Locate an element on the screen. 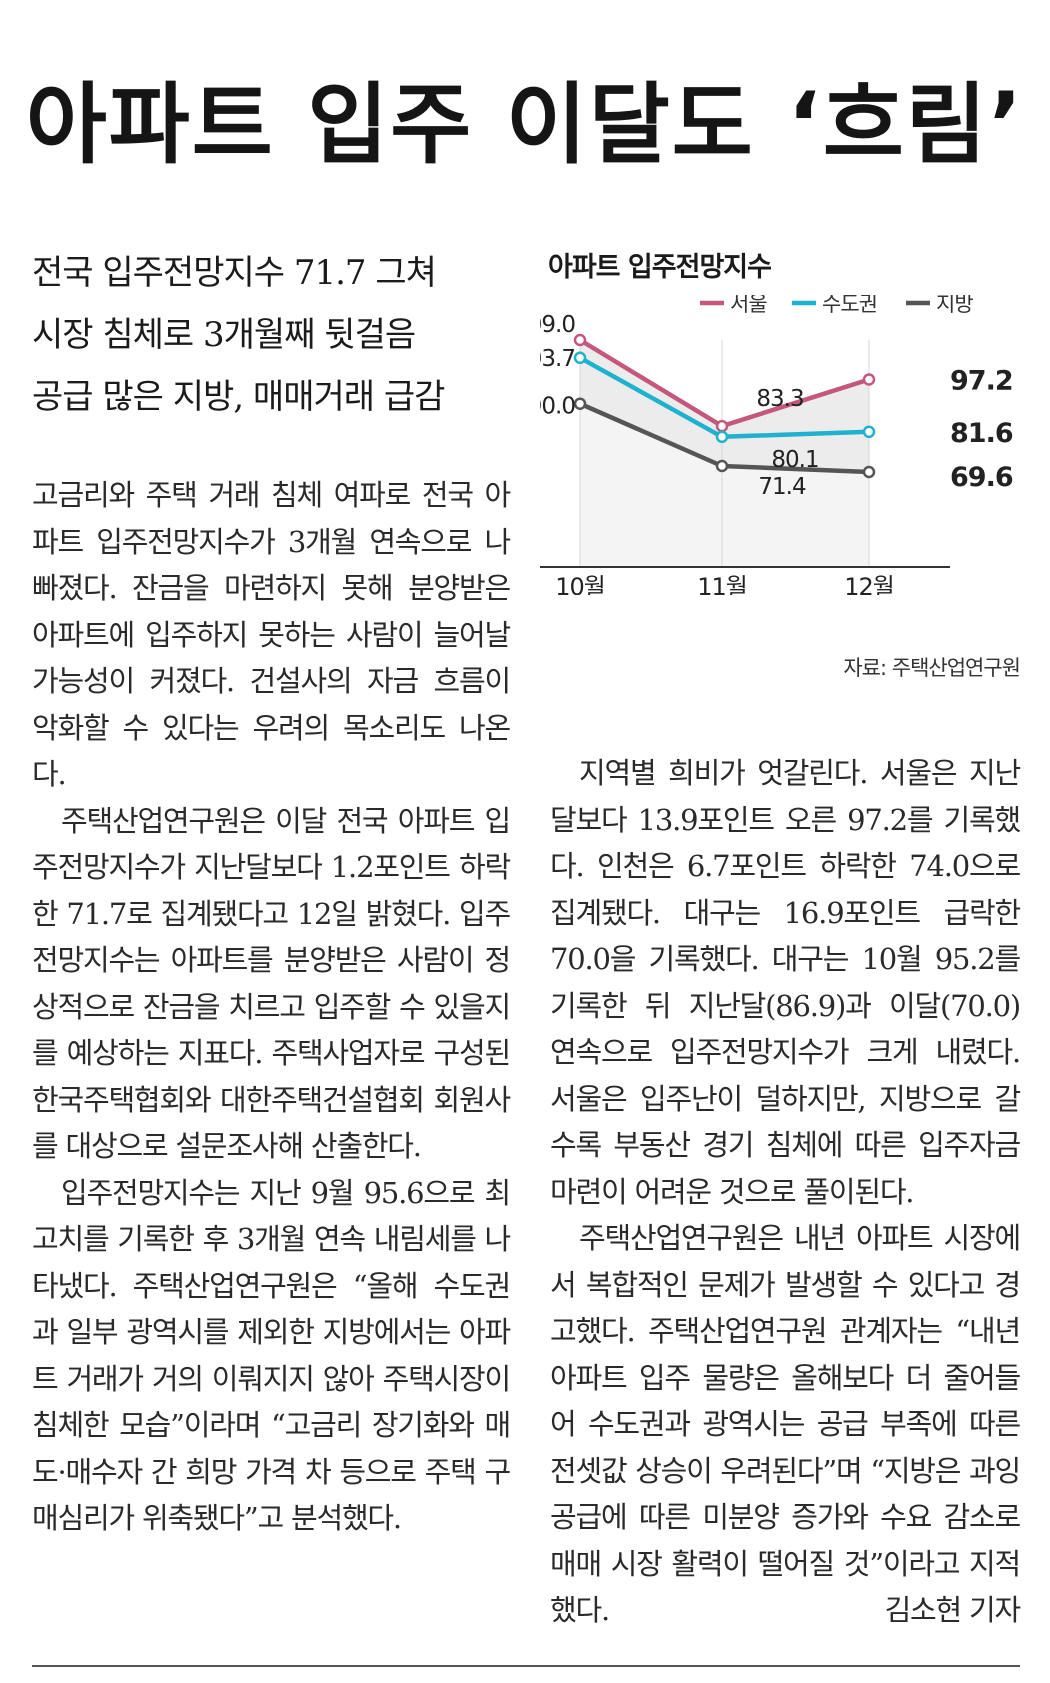 The width and height of the screenshot is (1050, 1683). data-label: 103.7 is located at coordinates (557, 359).